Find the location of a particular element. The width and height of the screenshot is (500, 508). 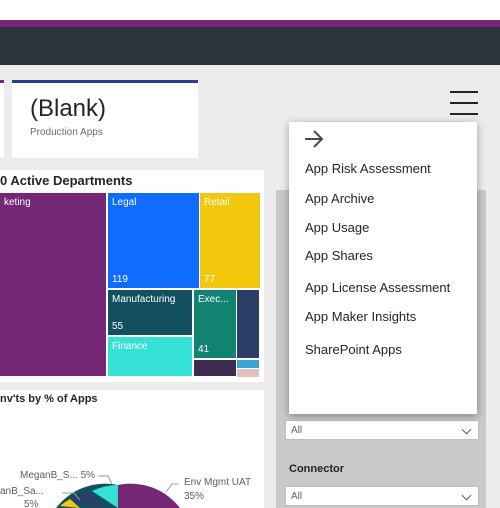

menu-item-app-shares: App Shares is located at coordinates (339, 255).